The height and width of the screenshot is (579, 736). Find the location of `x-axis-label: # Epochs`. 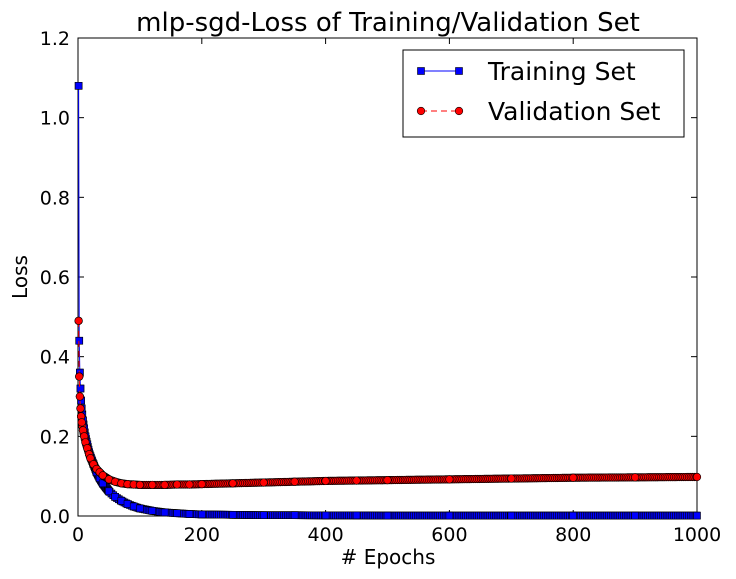

x-axis-label: # Epochs is located at coordinates (388, 557).